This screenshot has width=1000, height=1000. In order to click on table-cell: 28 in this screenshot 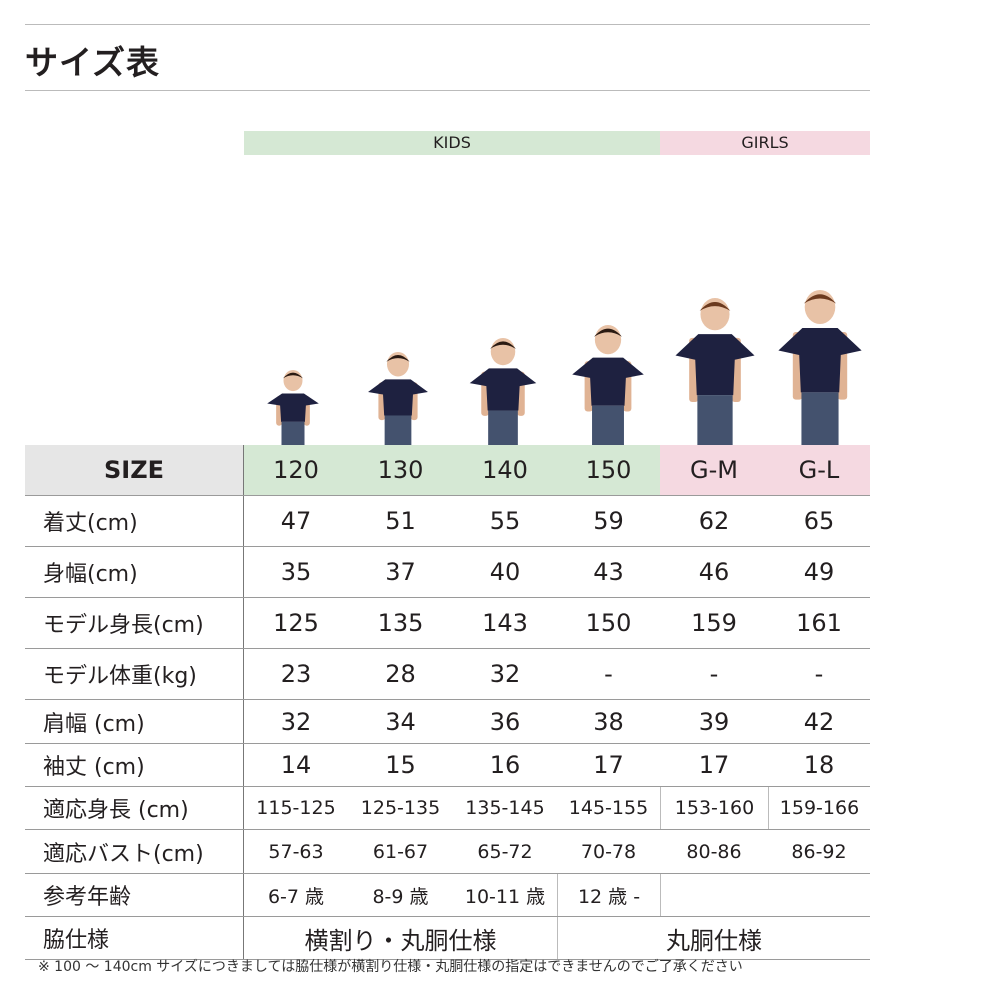, I will do `click(400, 674)`.